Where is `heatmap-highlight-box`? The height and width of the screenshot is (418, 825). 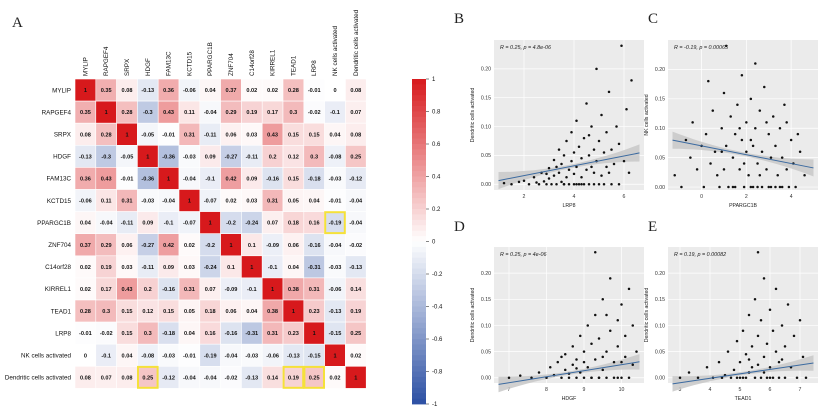
heatmap-highlight-box is located at coordinates (314, 377).